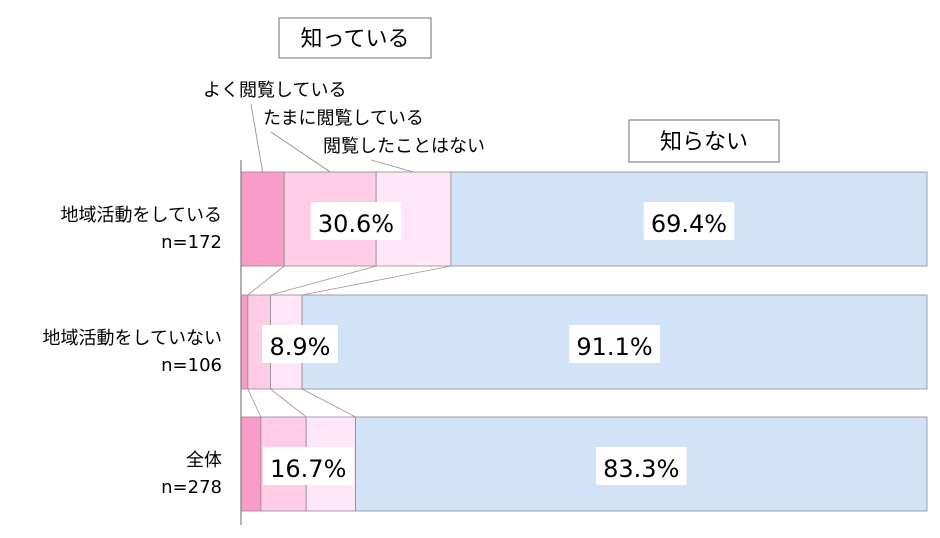 The height and width of the screenshot is (538, 940). I want to click on category-label: 全体, so click(204, 460).